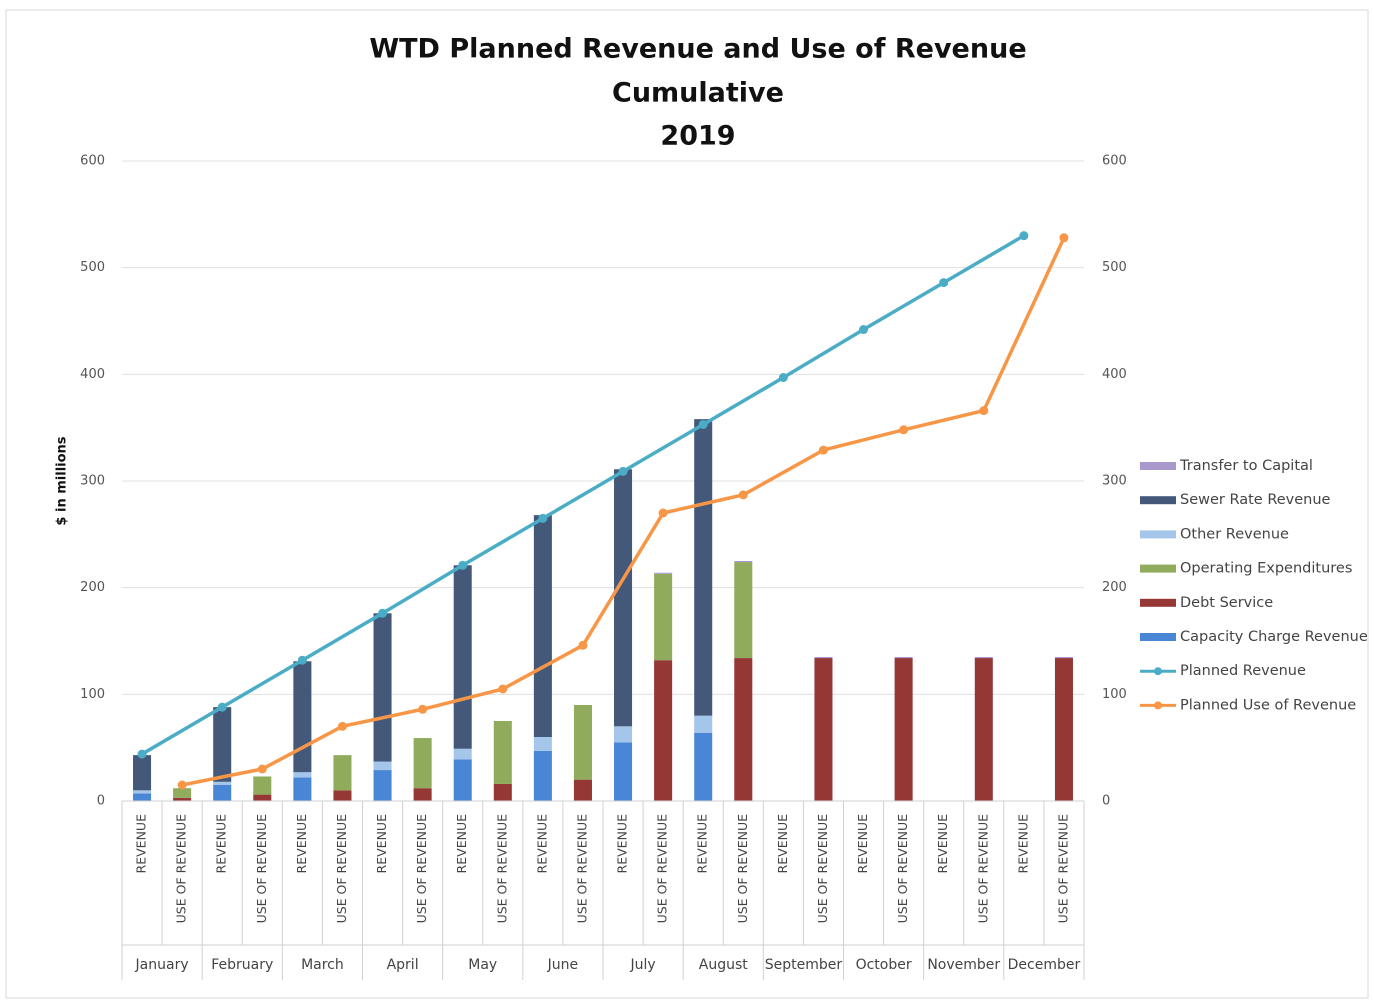 Image resolution: width=1374 pixels, height=1004 pixels. I want to click on x-group-label: May, so click(482, 965).